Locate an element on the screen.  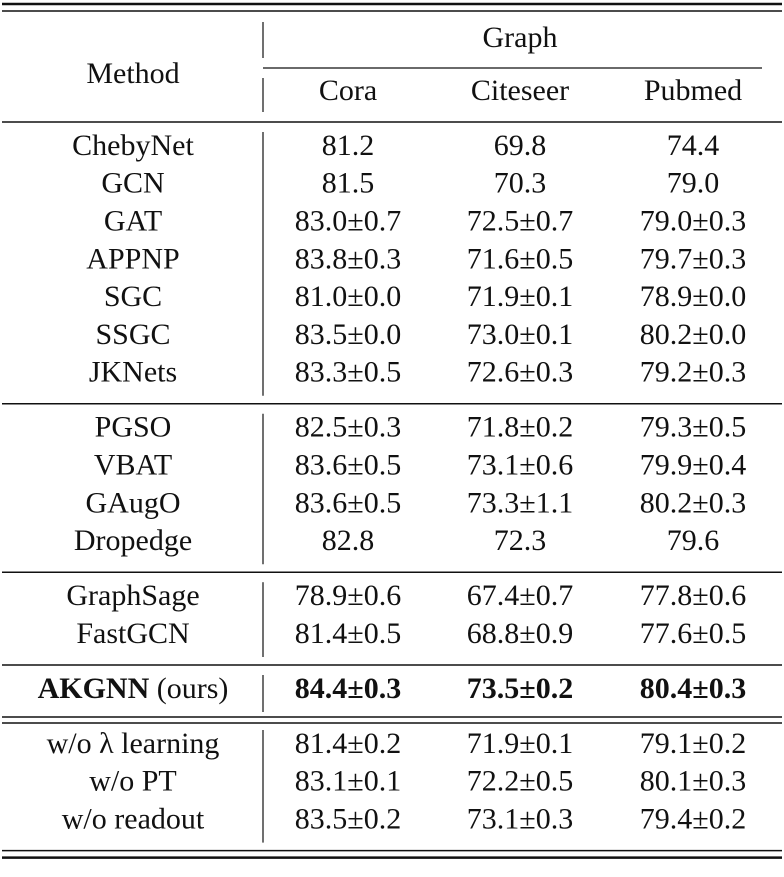
value-cell: 79.0 is located at coordinates (693, 183).